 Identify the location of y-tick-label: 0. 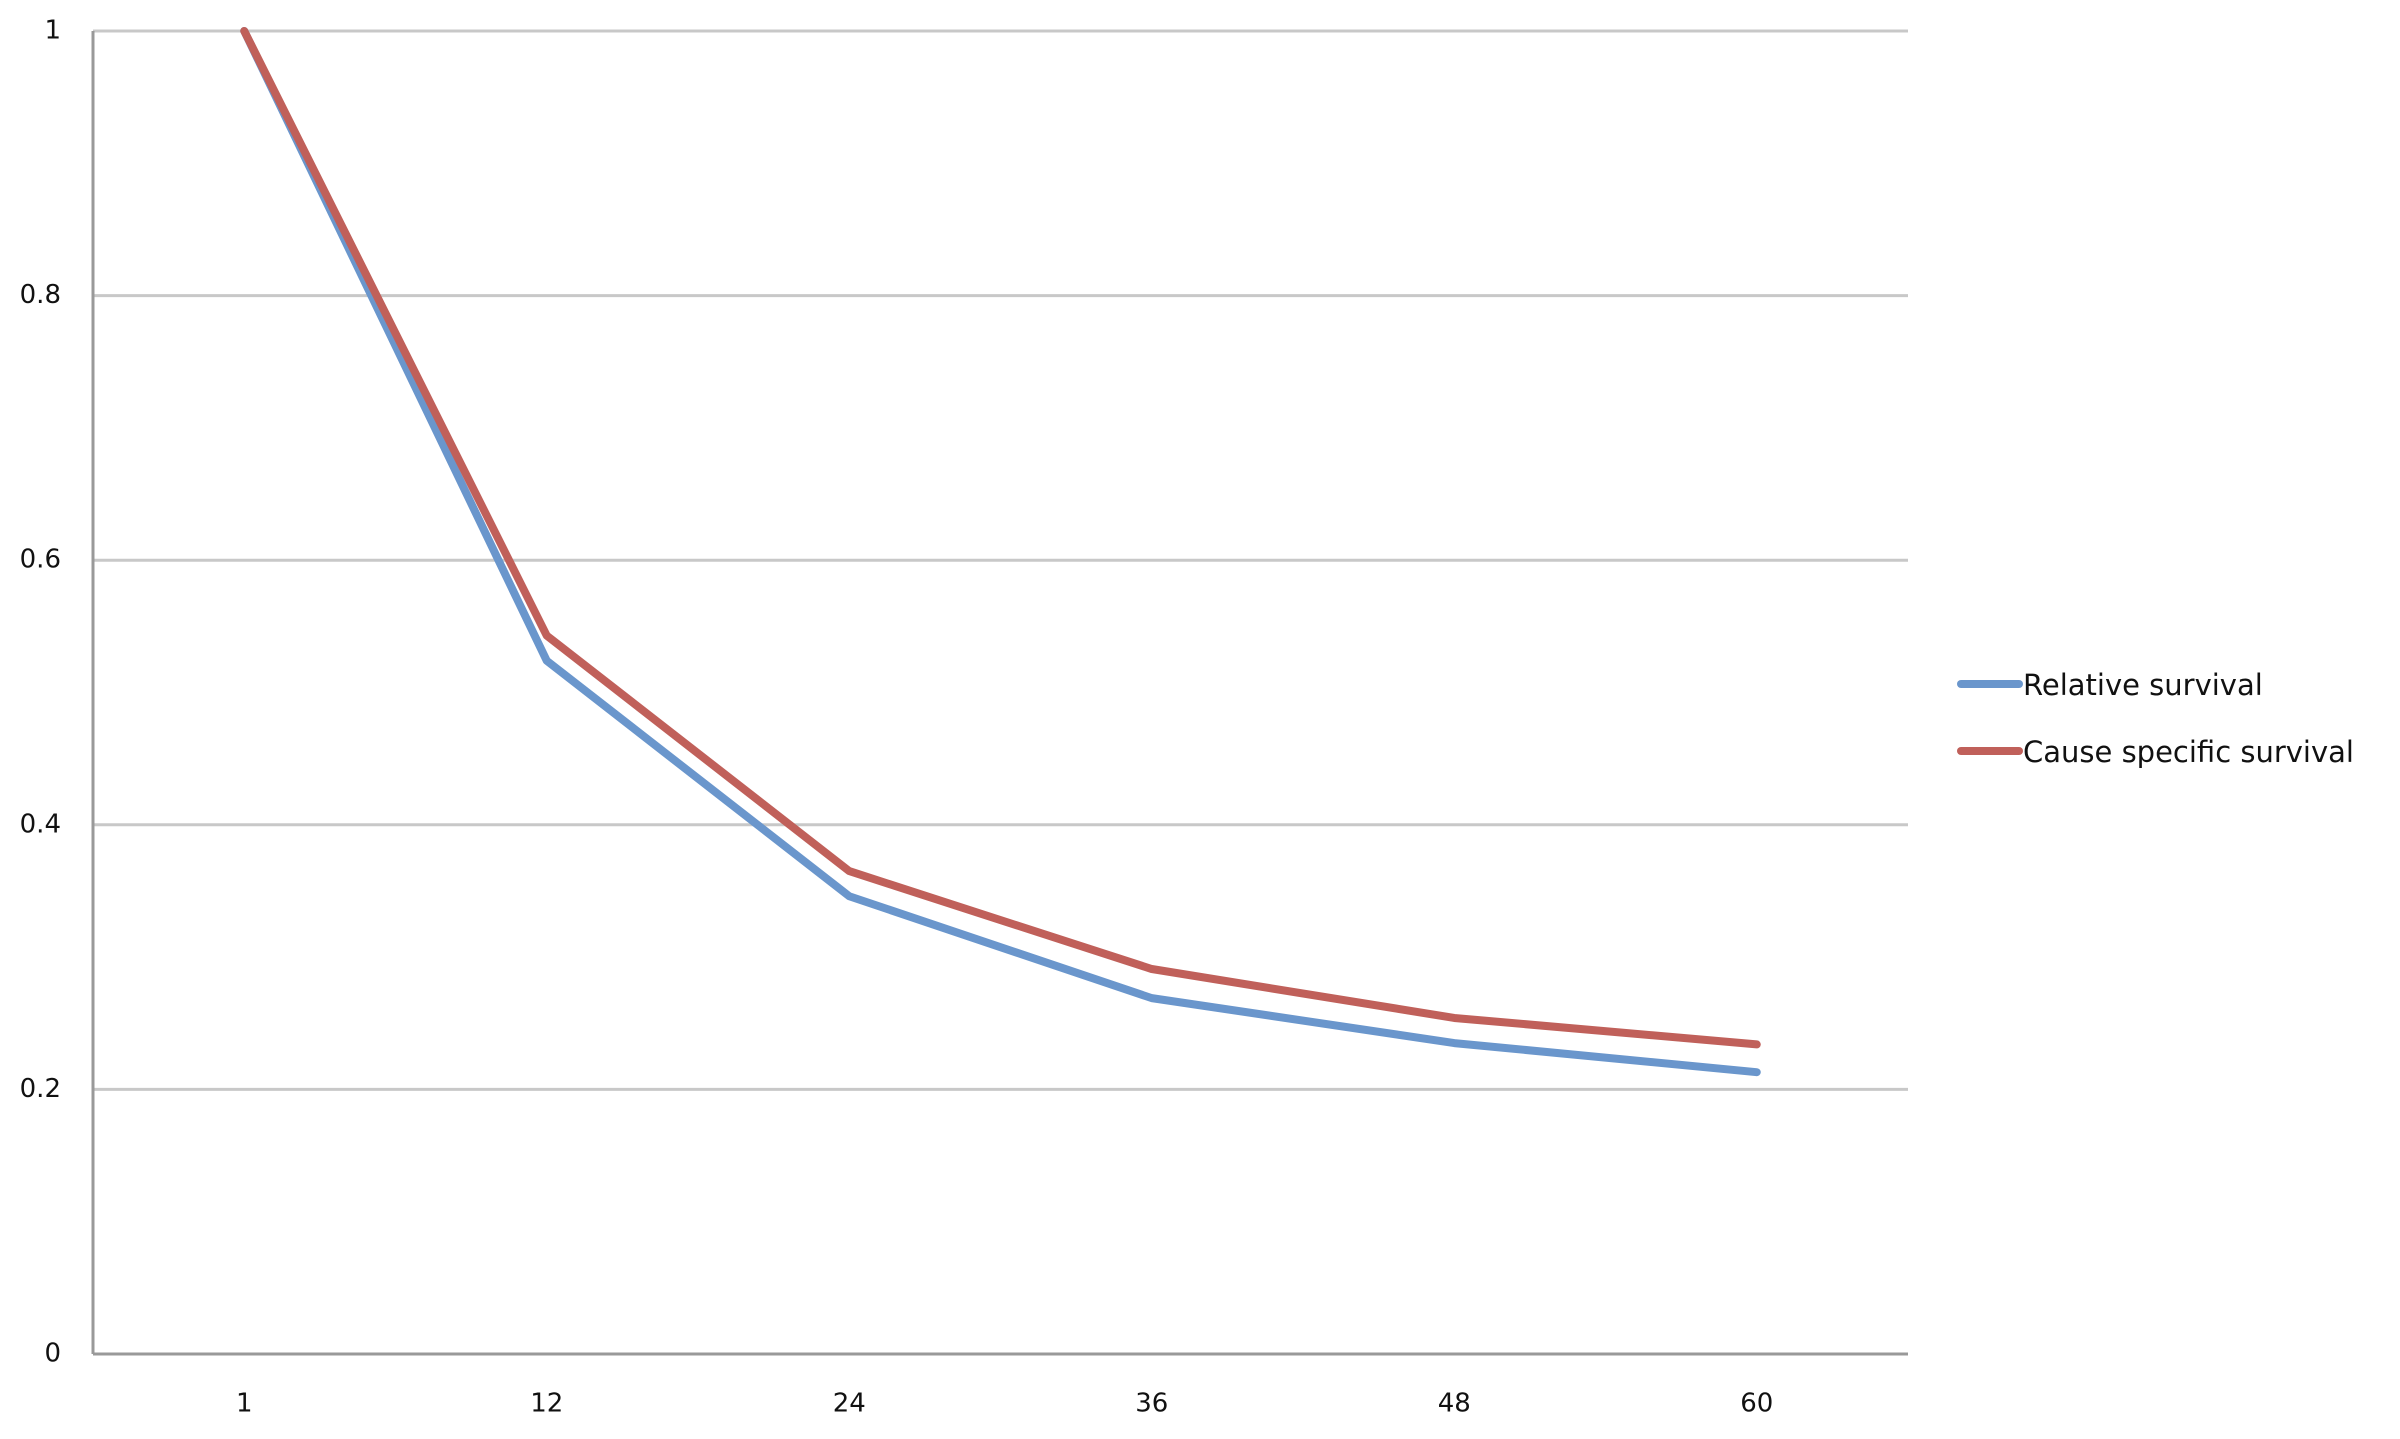
(52, 1354).